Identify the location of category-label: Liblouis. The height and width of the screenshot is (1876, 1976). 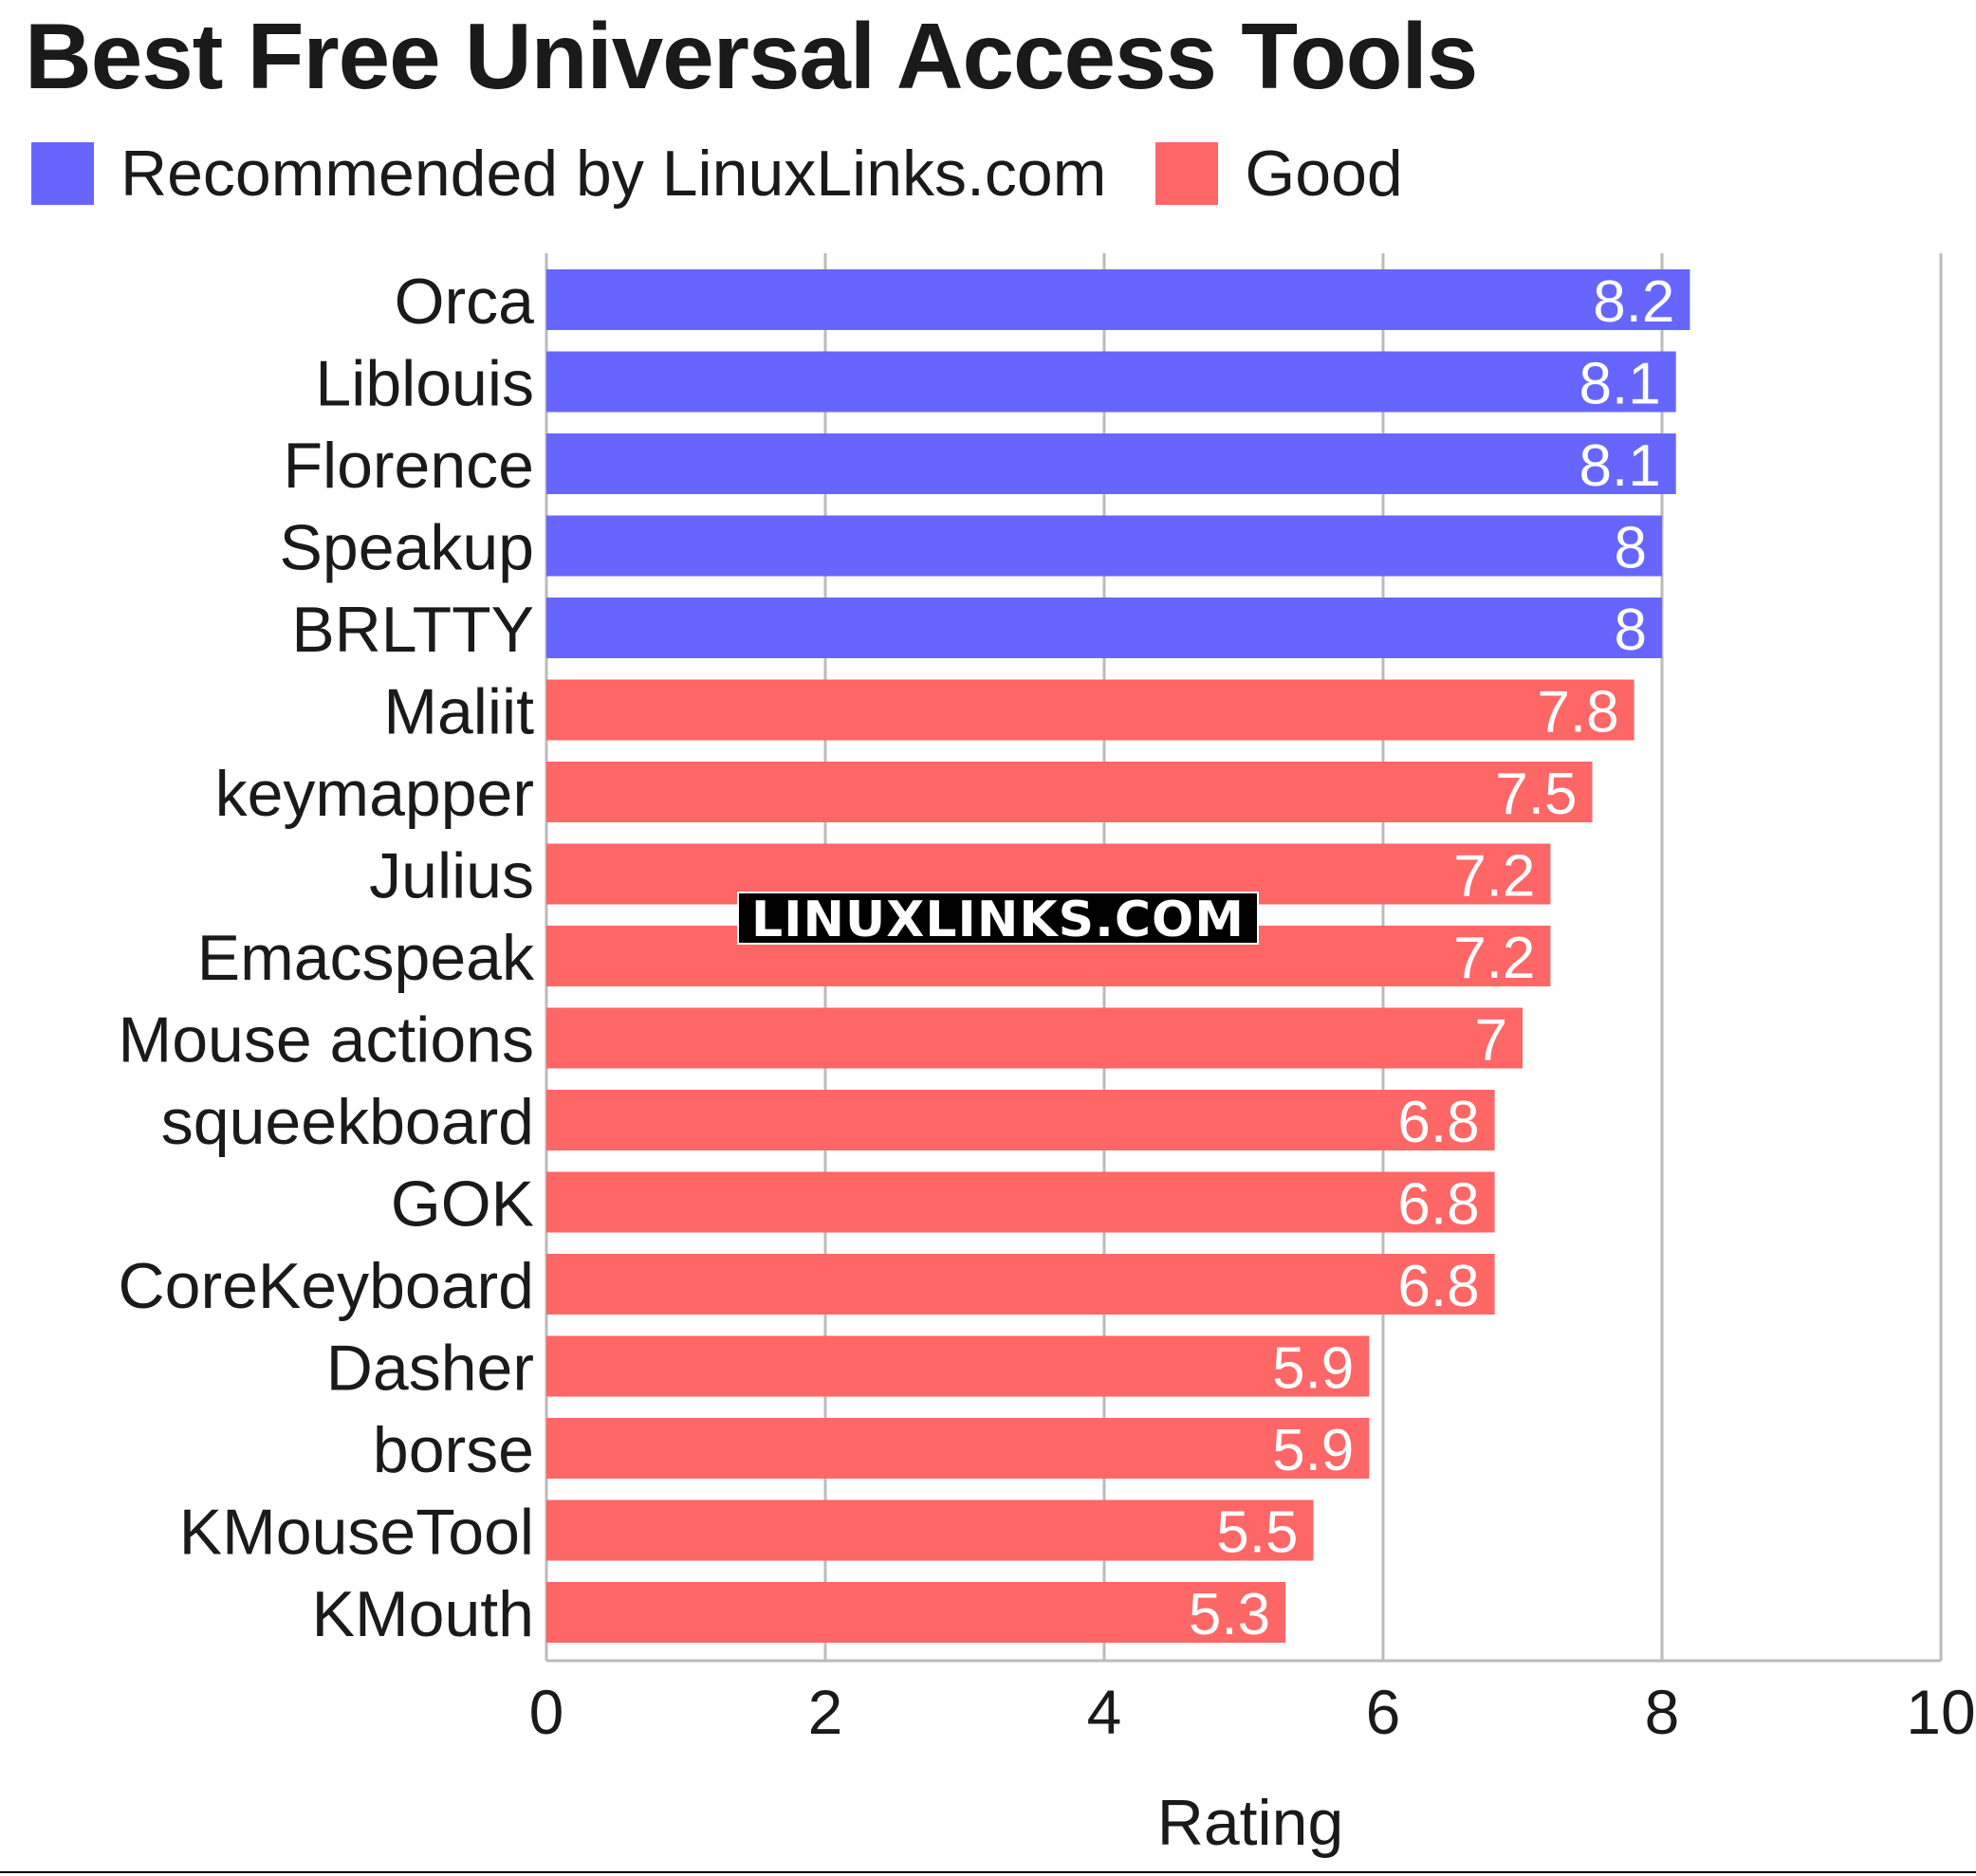
(424, 384).